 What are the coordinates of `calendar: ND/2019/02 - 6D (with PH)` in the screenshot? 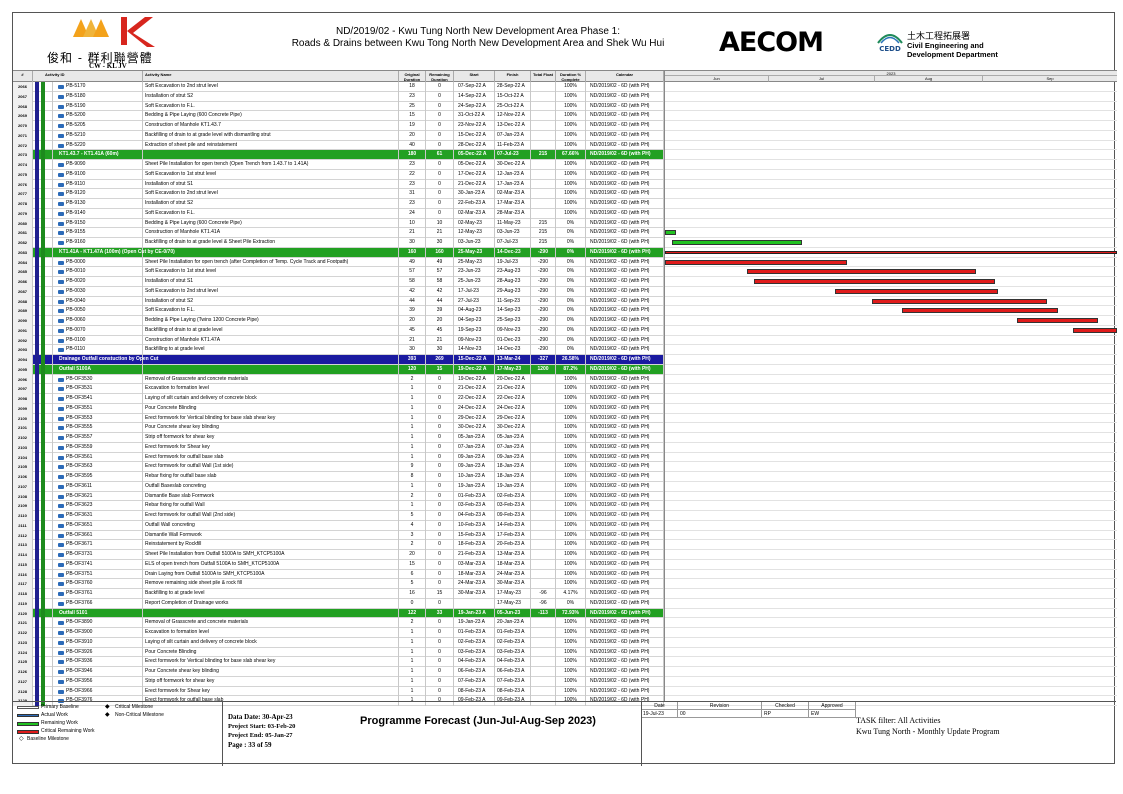 It's located at (625, 106).